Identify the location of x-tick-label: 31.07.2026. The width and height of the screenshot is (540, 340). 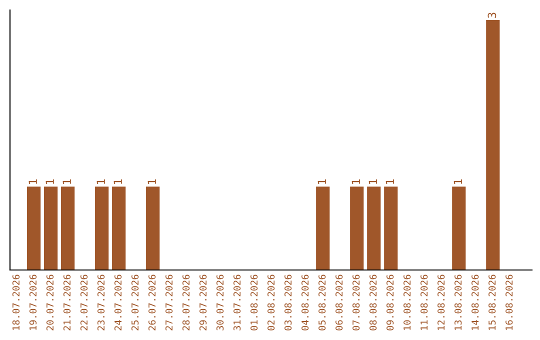
(237, 302).